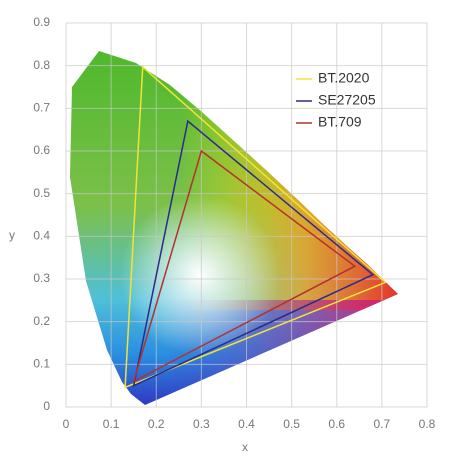 This screenshot has height=473, width=456. Describe the element at coordinates (41, 236) in the screenshot. I see `y-tick-label: 0.4` at that location.